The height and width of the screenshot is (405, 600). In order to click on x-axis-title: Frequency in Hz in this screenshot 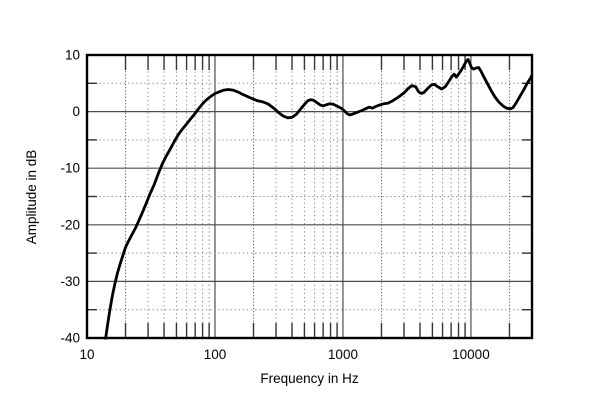, I will do `click(309, 378)`.